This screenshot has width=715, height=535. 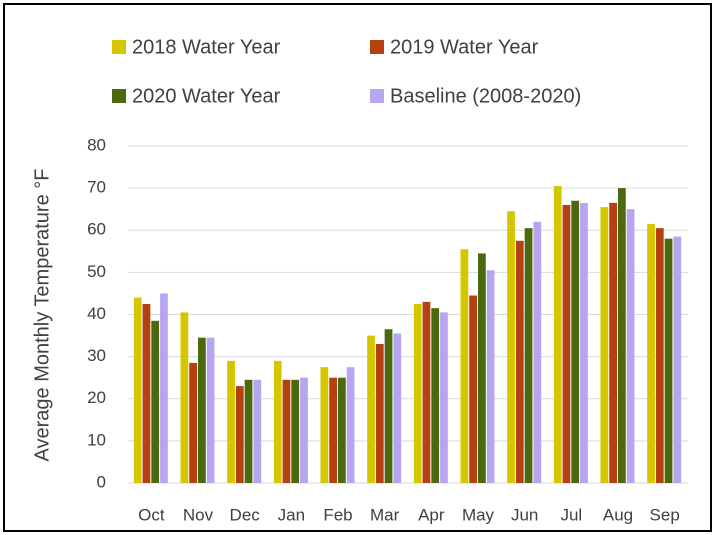 I want to click on x-tick-label: Mar, so click(x=385, y=514).